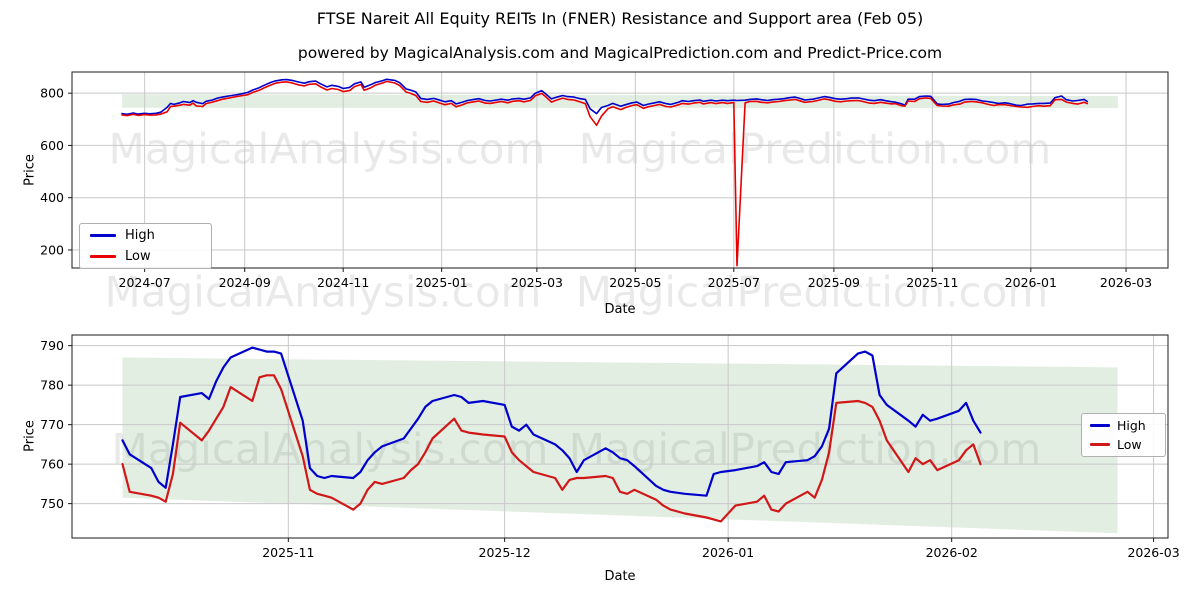 The image size is (1200, 600). What do you see at coordinates (52, 145) in the screenshot?
I see `y-tick-label: 600` at bounding box center [52, 145].